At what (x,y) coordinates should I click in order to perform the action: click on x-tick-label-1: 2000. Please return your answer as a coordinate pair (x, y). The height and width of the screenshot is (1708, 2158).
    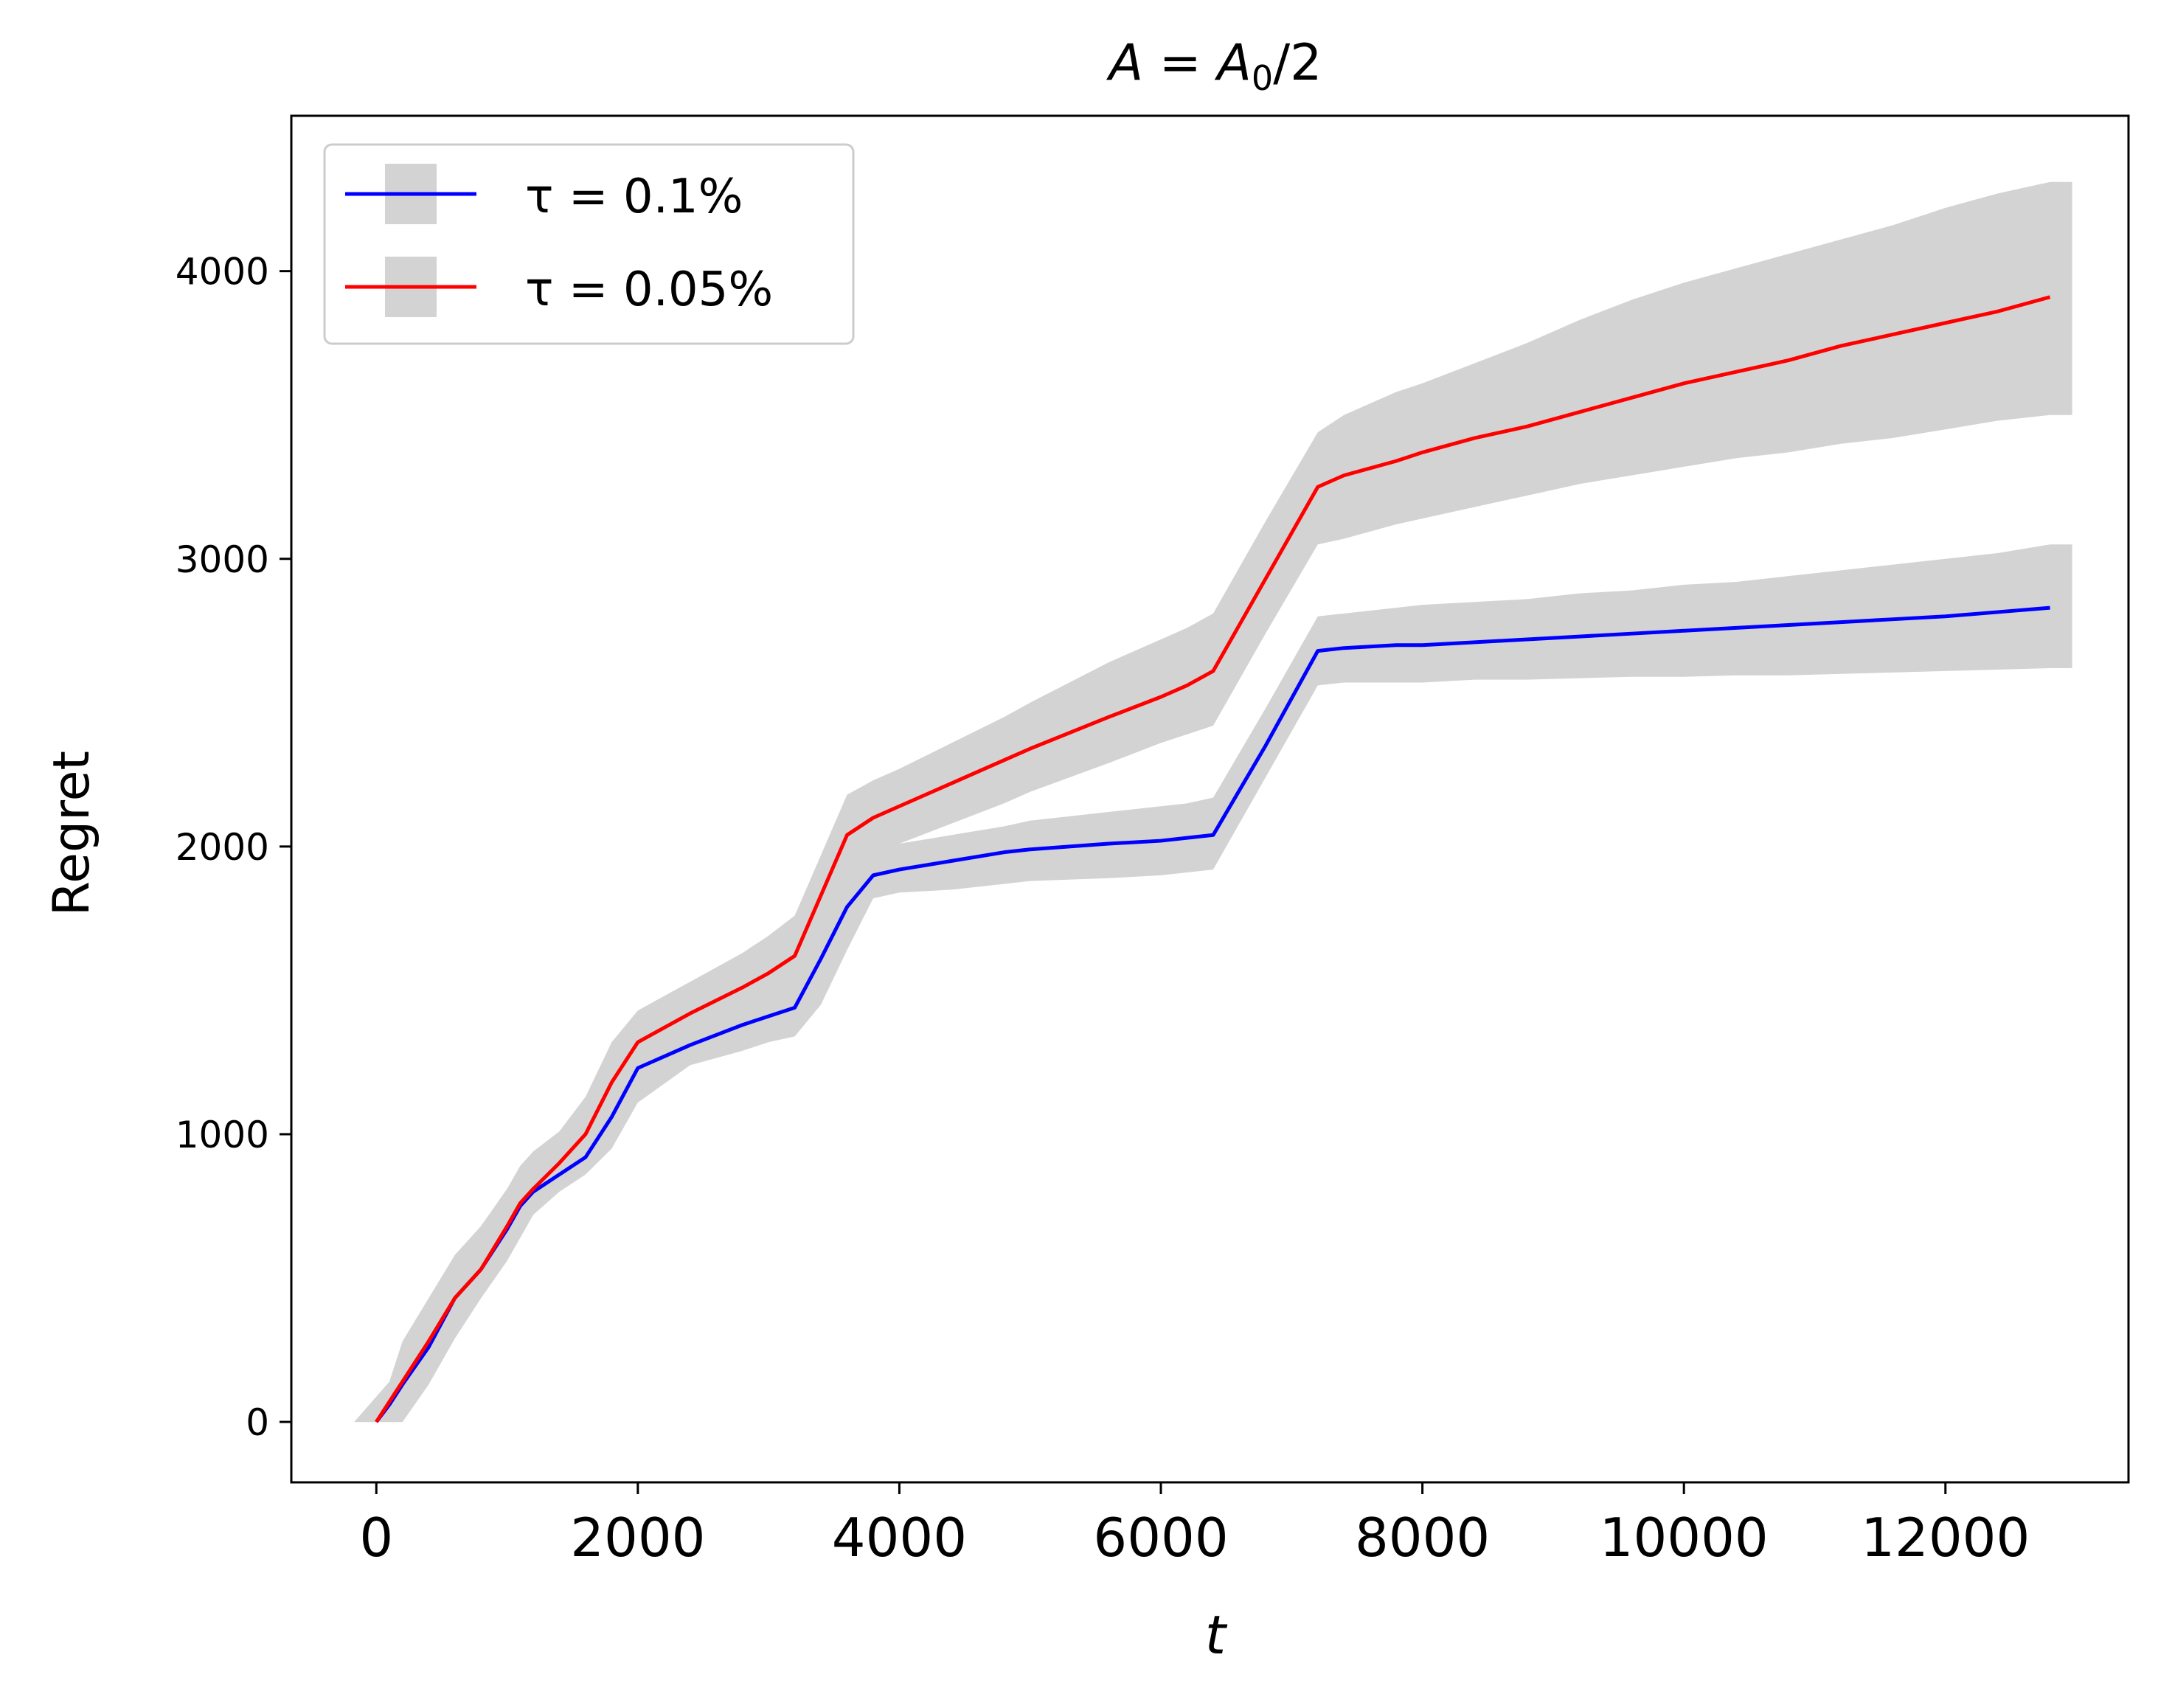
    Looking at the image, I should click on (637, 1538).